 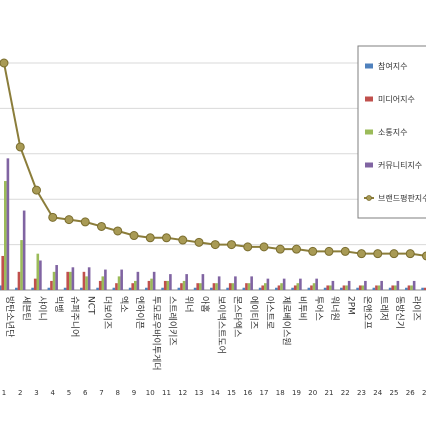 What do you see at coordinates (124, 304) in the screenshot?
I see `category-label: 엑소` at bounding box center [124, 304].